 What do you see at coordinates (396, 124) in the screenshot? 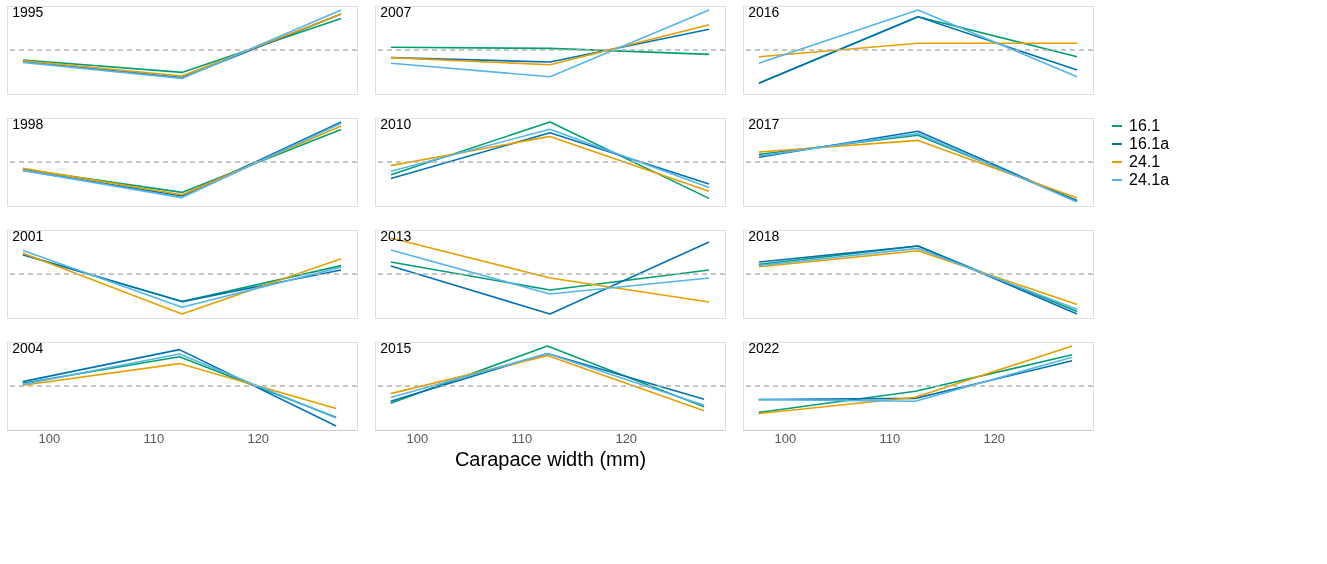
I see `chart-title: 2010` at bounding box center [396, 124].